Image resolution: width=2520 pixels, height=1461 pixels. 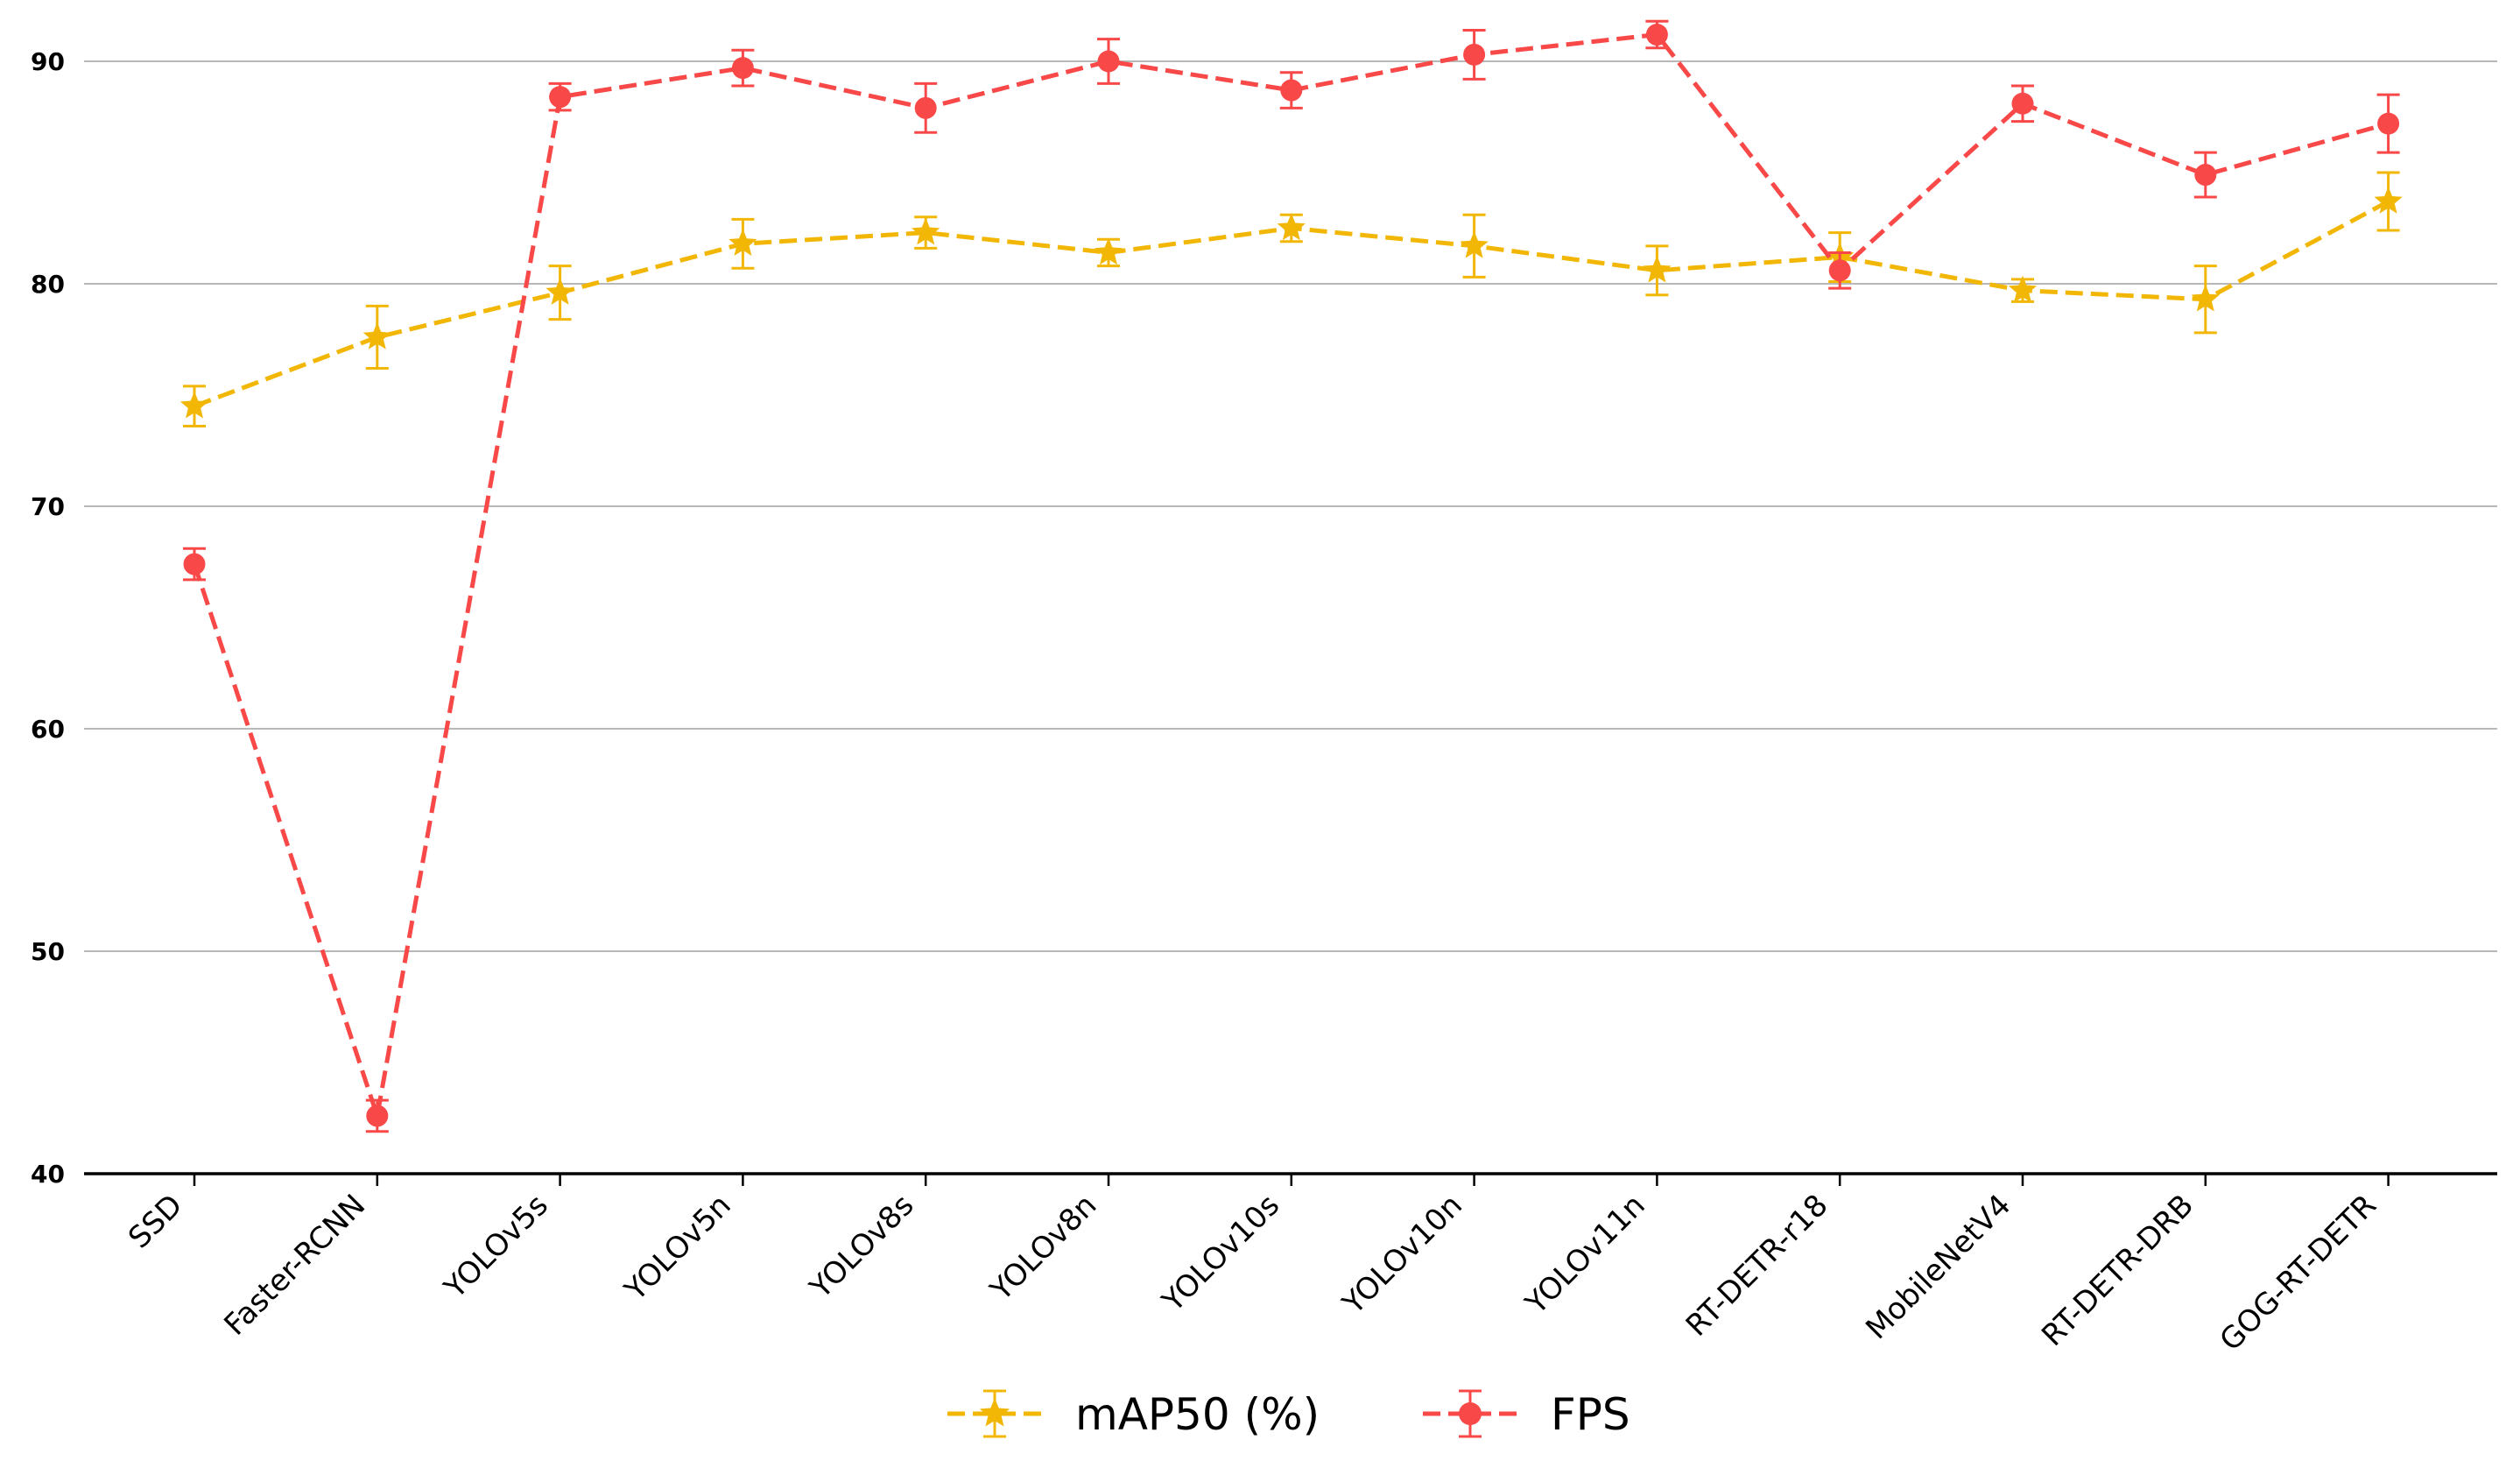 I want to click on legend: mAP50 (%) FPS, so click(x=1288, y=1414).